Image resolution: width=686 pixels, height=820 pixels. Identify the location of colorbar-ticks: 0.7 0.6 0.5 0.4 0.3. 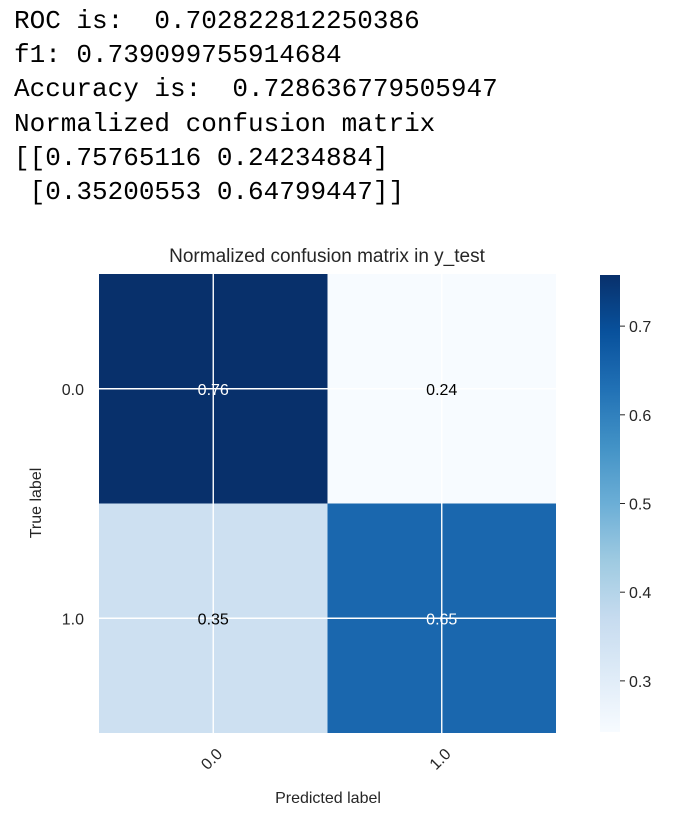
(635, 505).